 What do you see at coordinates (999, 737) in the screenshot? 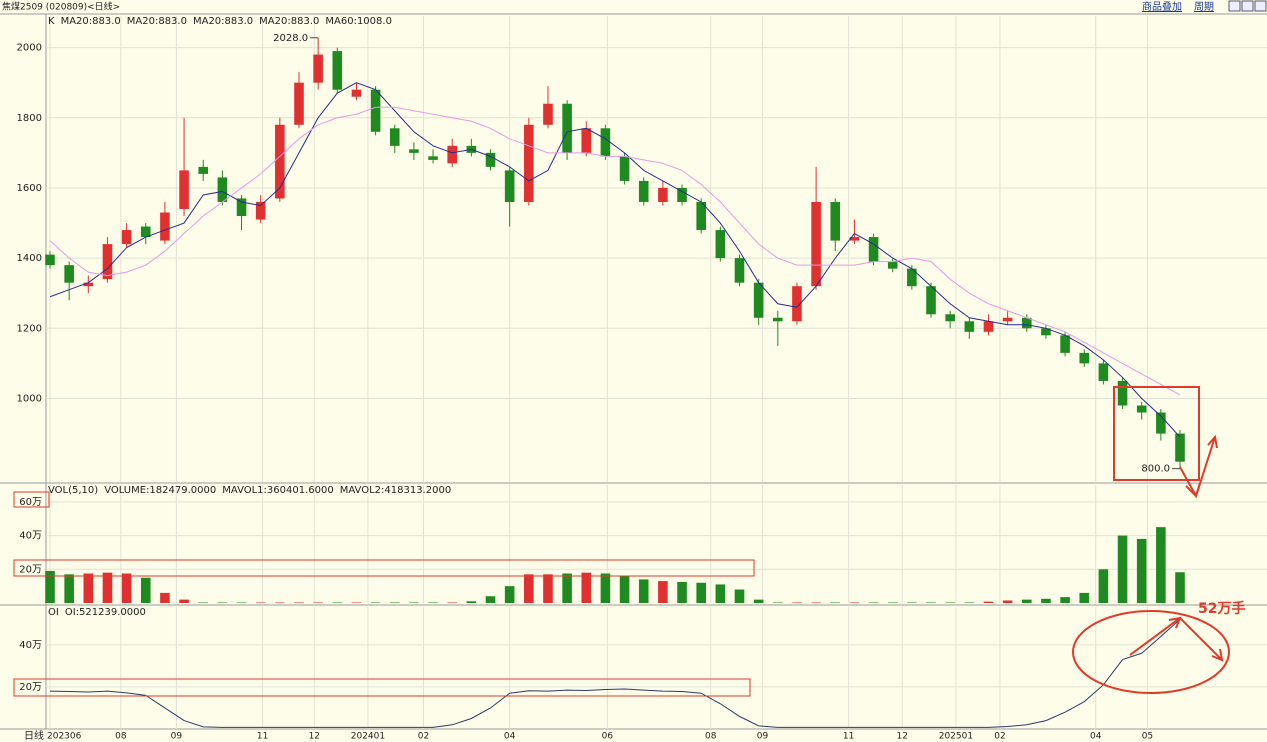
I see `x-tick-label: 02` at bounding box center [999, 737].